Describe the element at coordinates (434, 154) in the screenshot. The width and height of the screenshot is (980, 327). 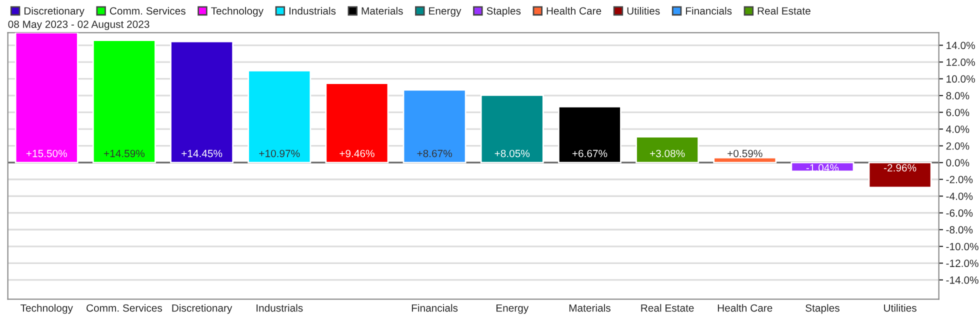
I see `data-label: +8.67%` at that location.